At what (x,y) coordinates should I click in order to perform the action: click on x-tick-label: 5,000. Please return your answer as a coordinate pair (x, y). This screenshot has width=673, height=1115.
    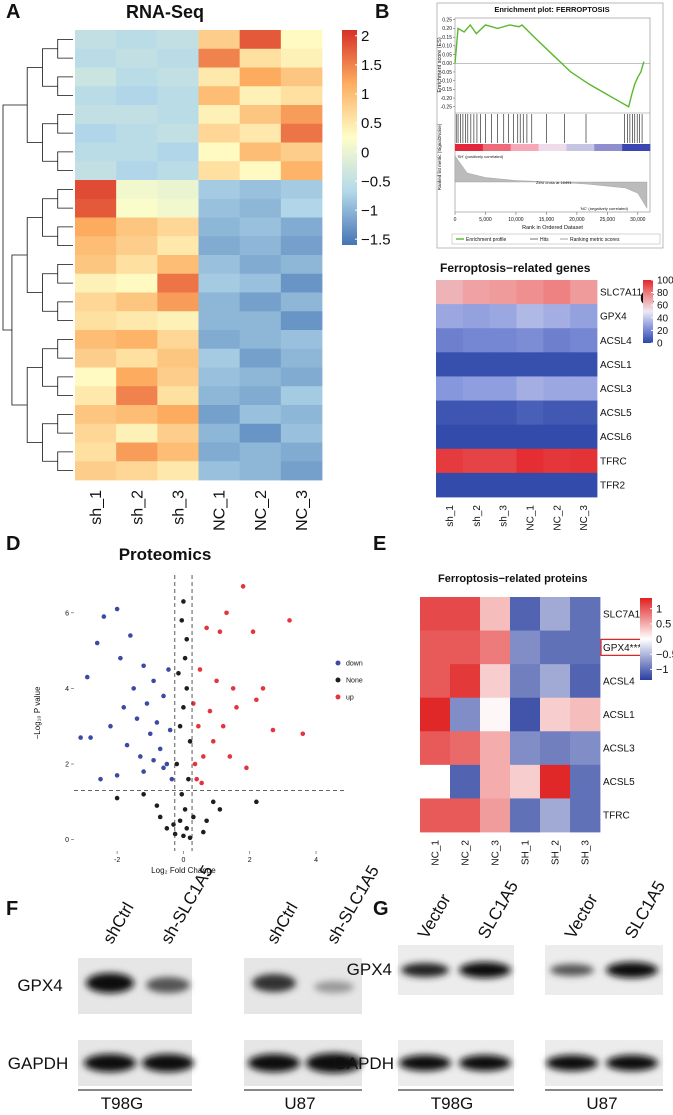
    Looking at the image, I should click on (485, 220).